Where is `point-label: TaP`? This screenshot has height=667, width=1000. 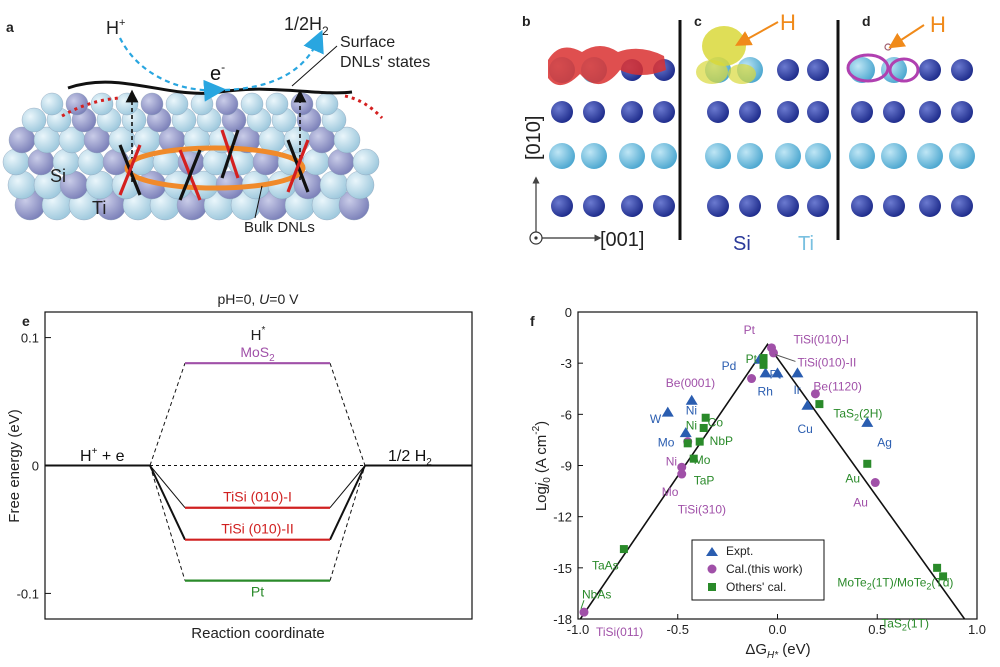 point-label: TaP is located at coordinates (704, 480).